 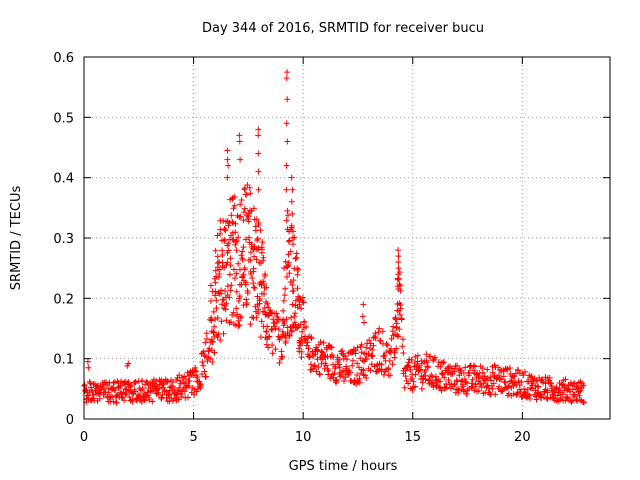 I want to click on x-tick-label: 10, so click(x=303, y=437).